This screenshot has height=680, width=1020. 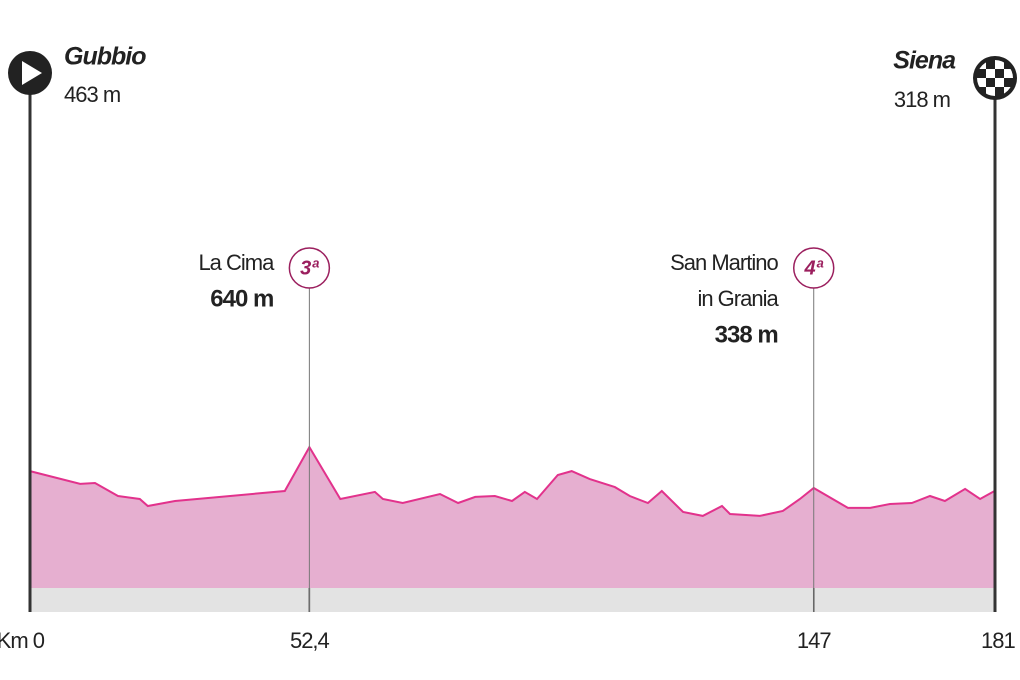 I want to click on climb-elevation: 640 m, so click(x=241, y=298).